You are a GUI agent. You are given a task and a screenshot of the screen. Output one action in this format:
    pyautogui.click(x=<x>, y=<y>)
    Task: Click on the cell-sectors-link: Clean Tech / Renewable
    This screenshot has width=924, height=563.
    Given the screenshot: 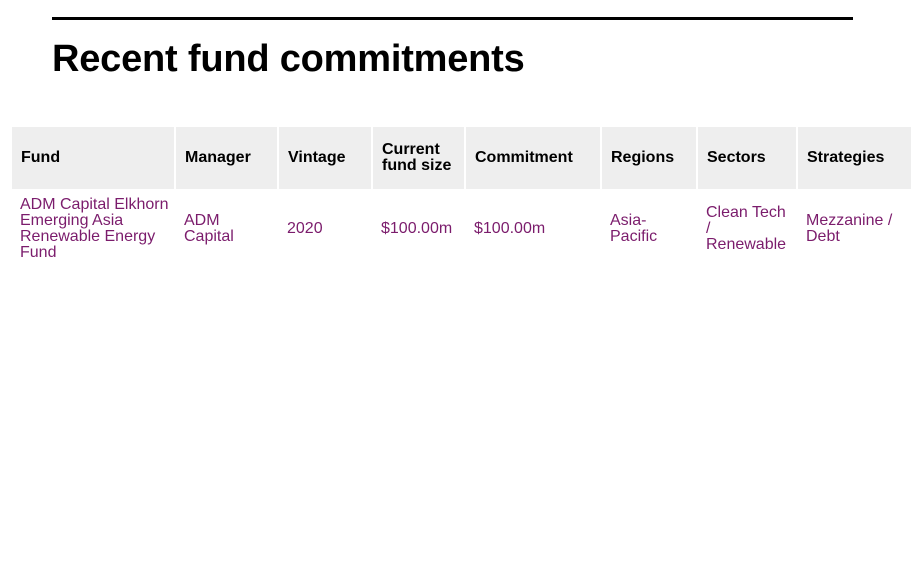 What is the action you would take?
    pyautogui.click(x=746, y=228)
    